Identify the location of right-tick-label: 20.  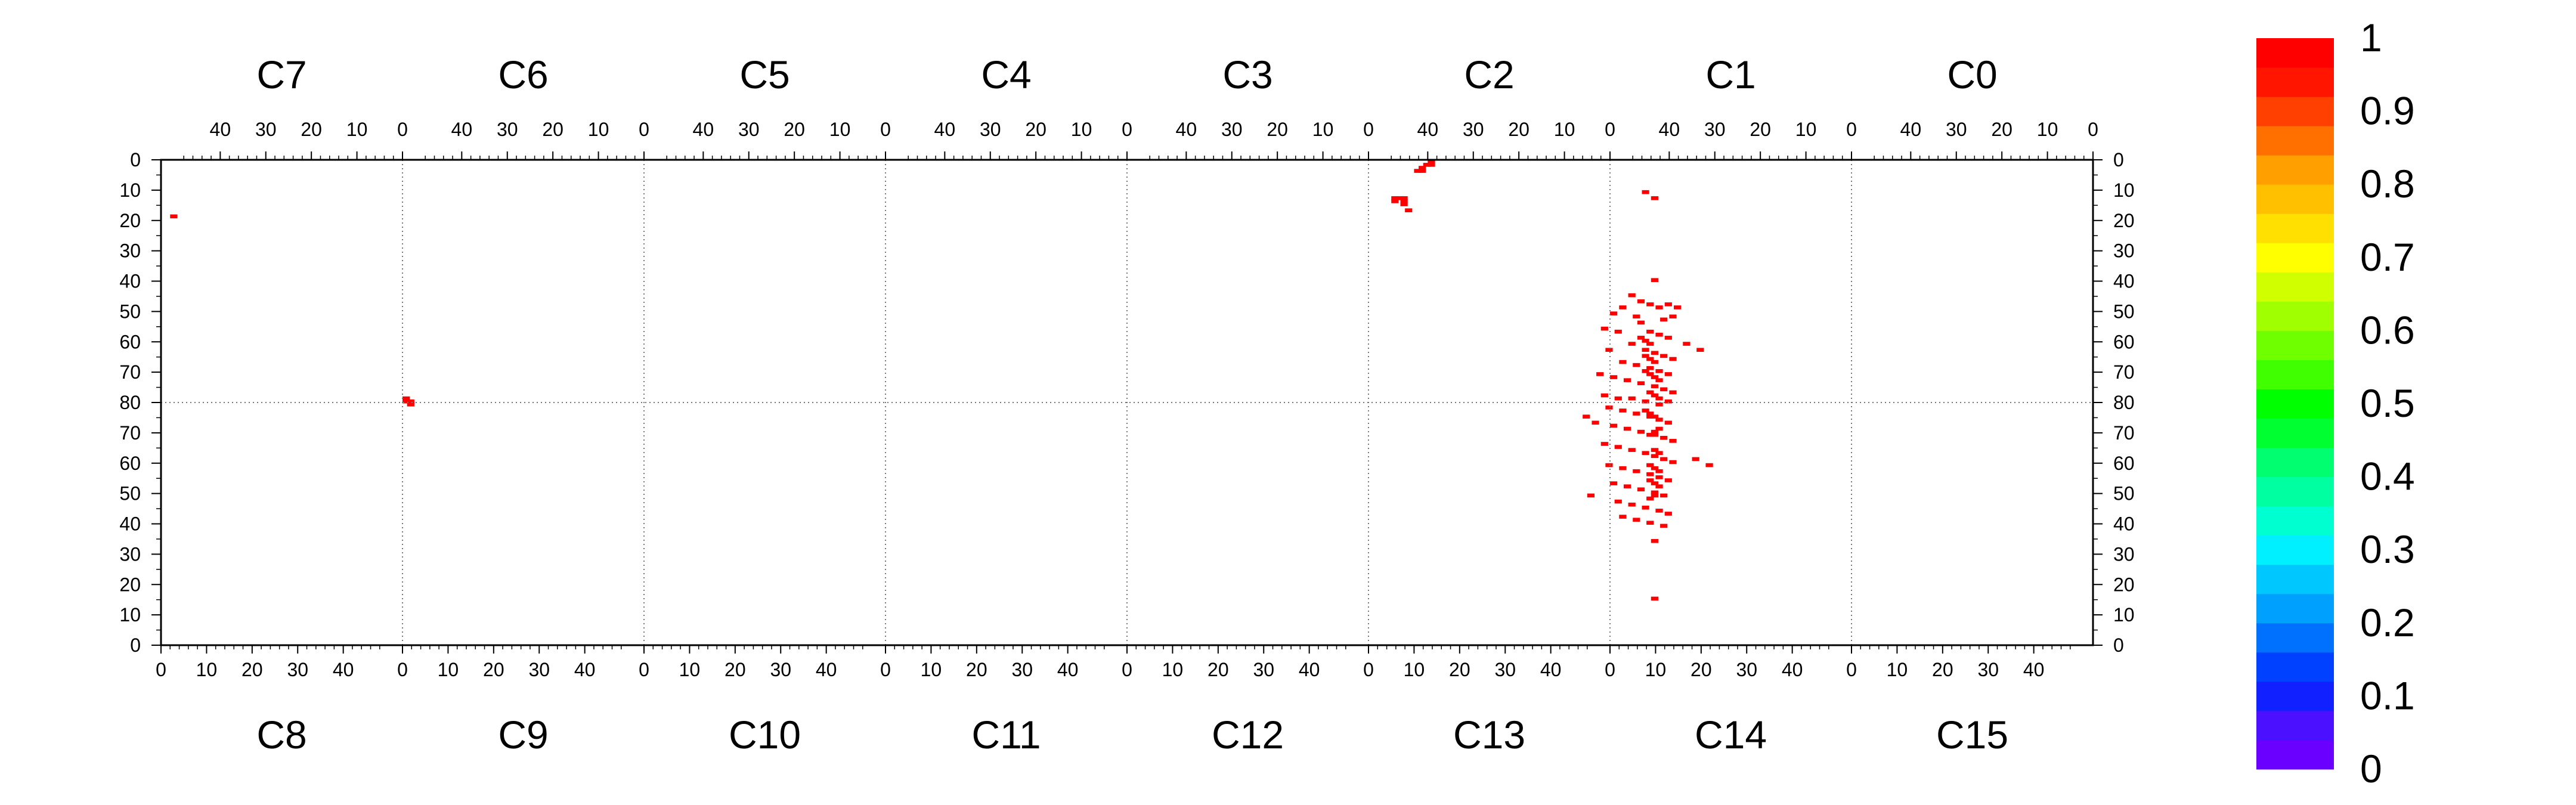
(2124, 221).